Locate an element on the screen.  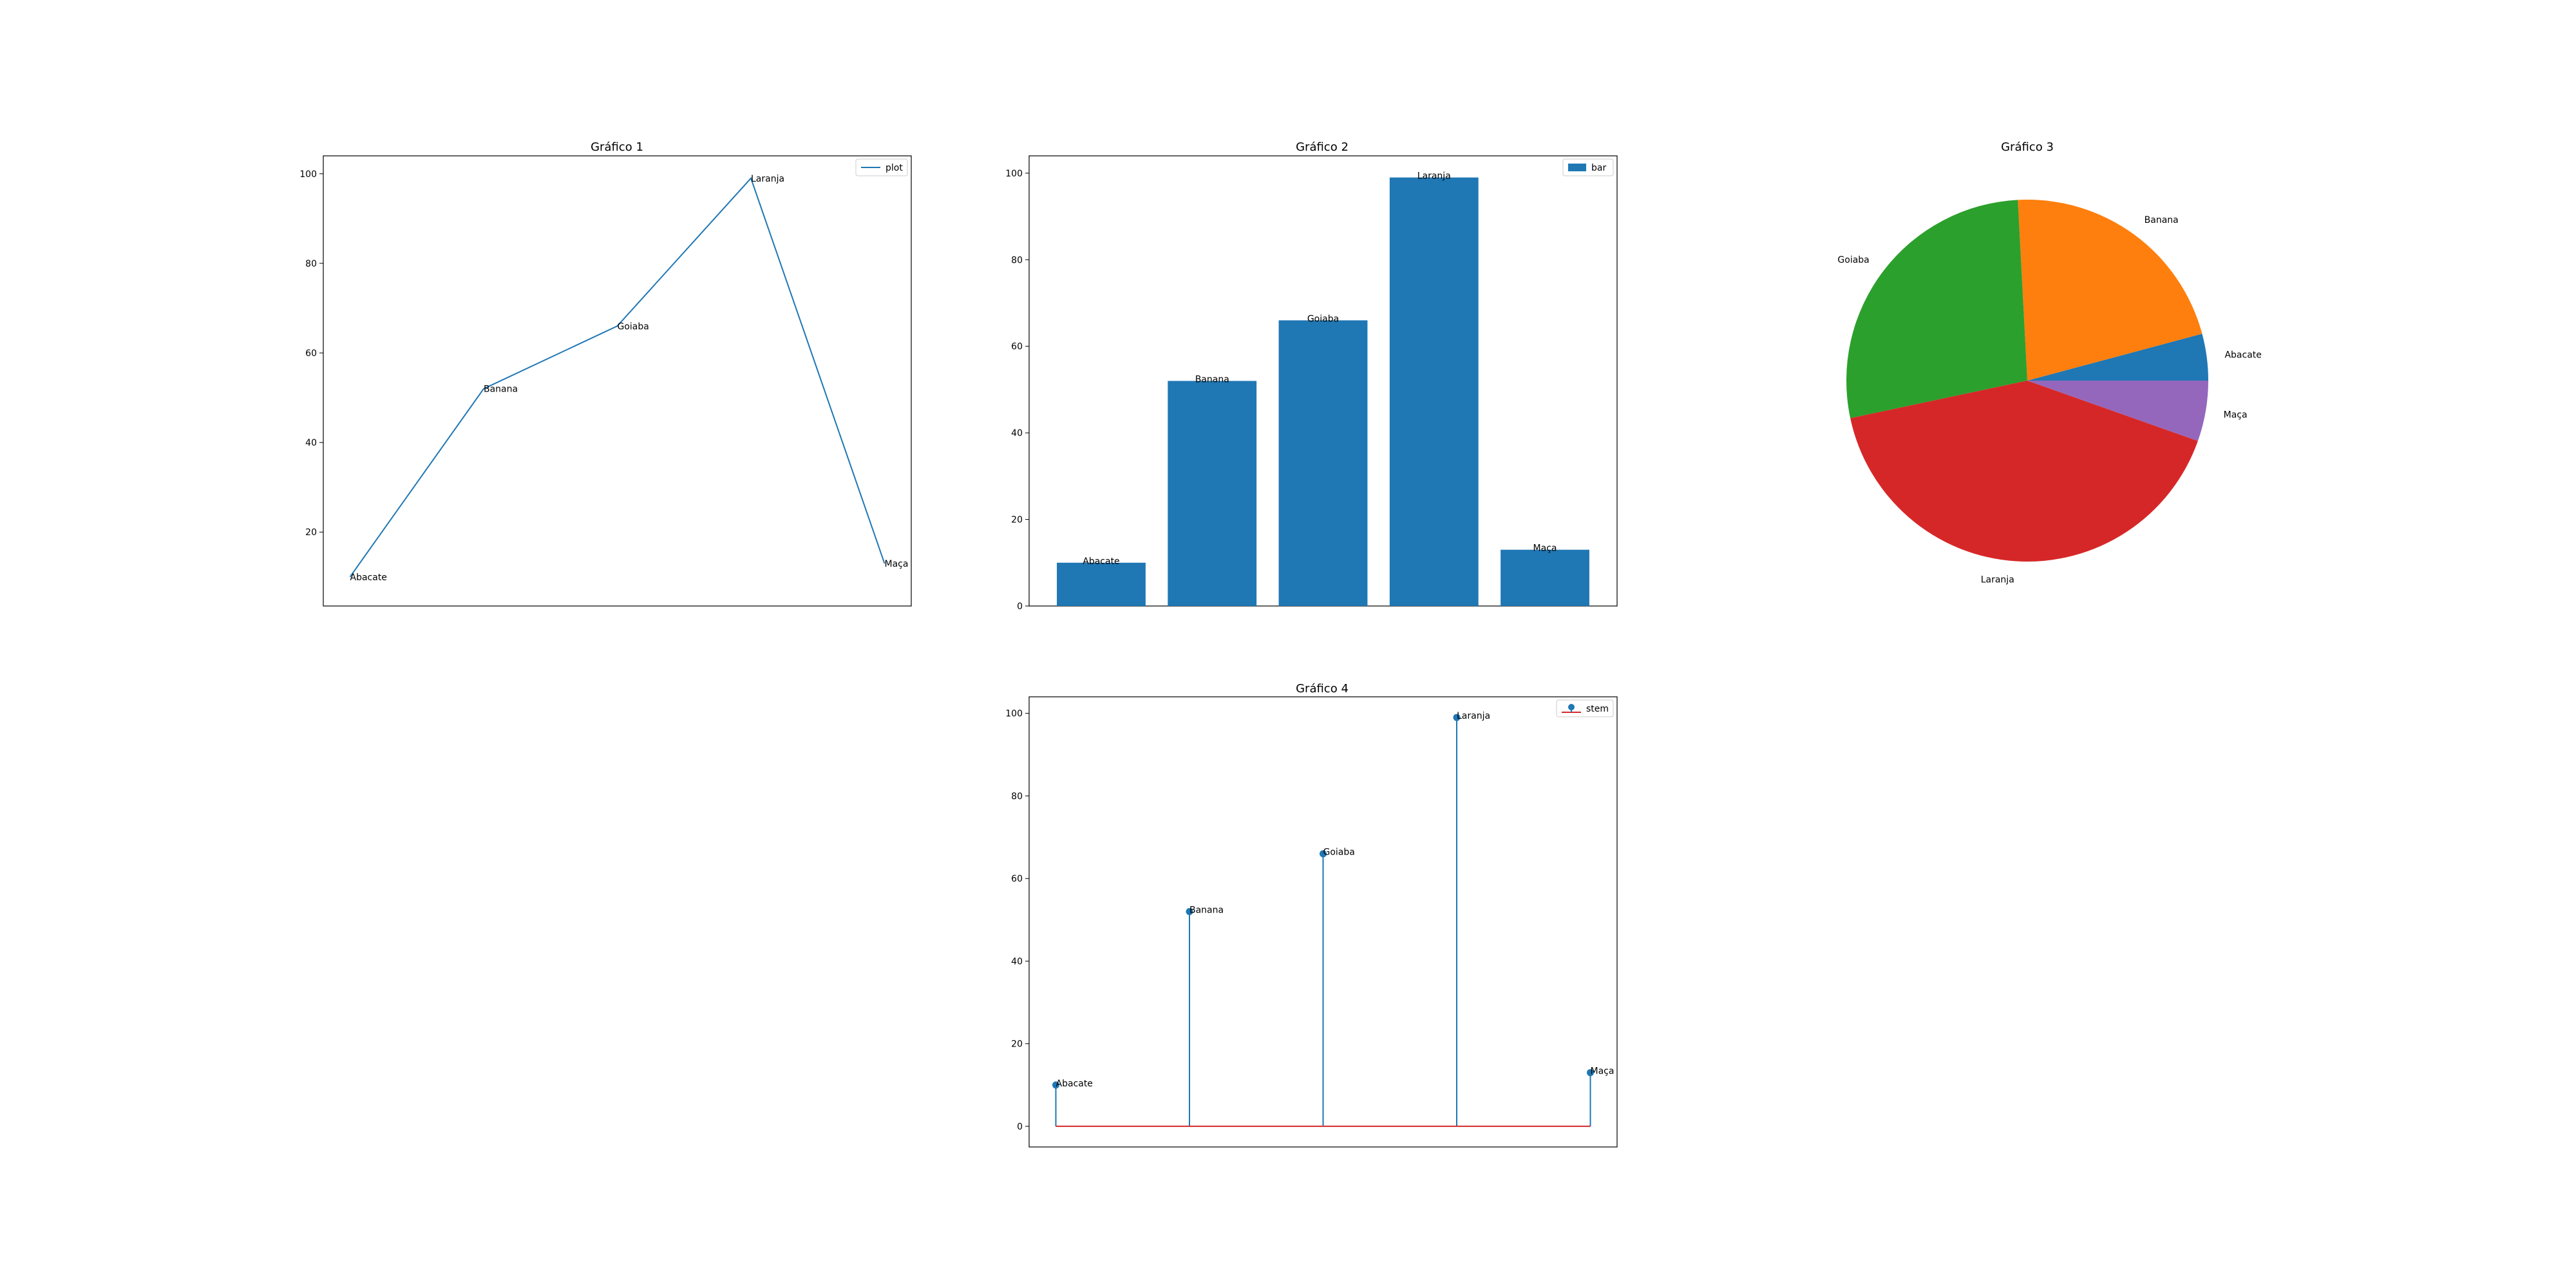
chart-2-ytick-label: 80 is located at coordinates (1017, 260).